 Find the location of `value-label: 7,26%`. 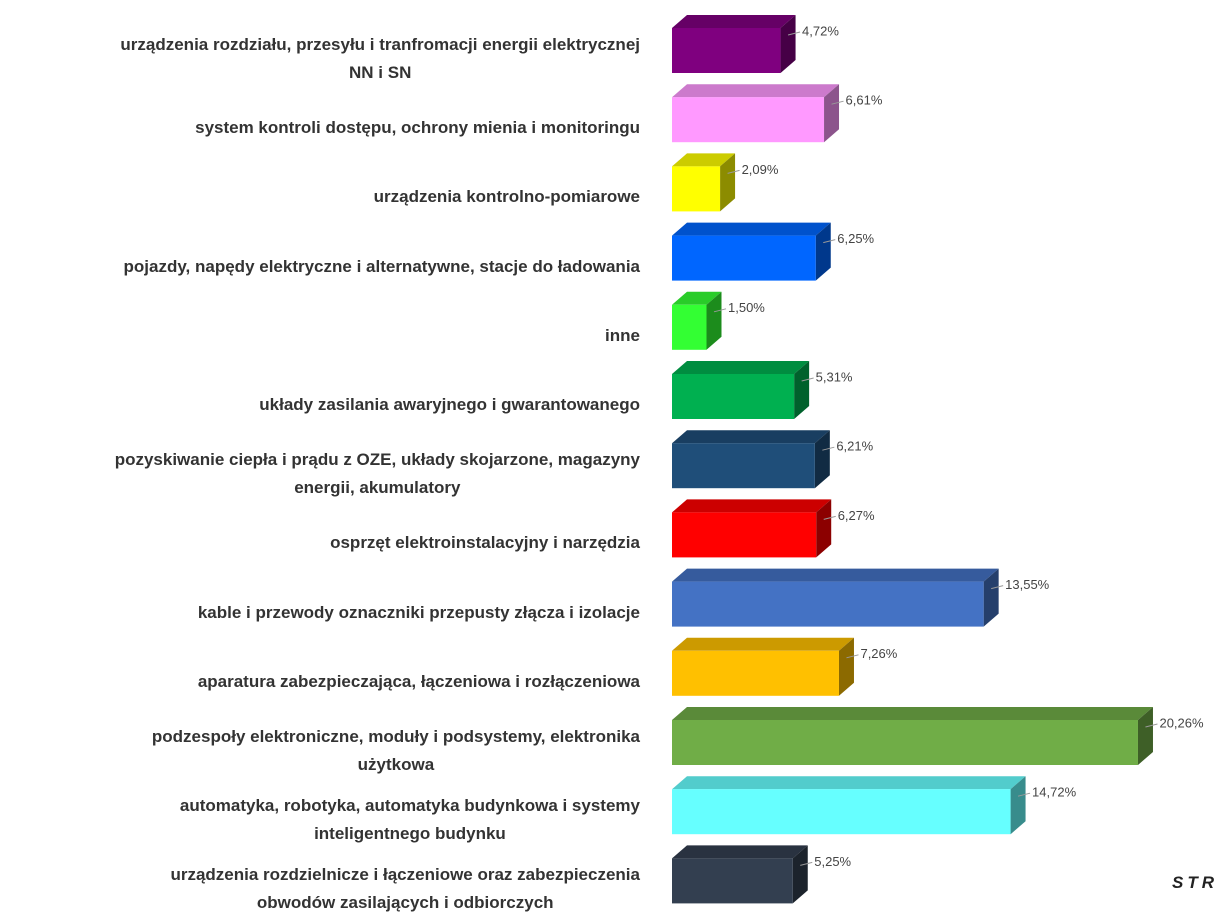

value-label: 7,26% is located at coordinates (878, 653).